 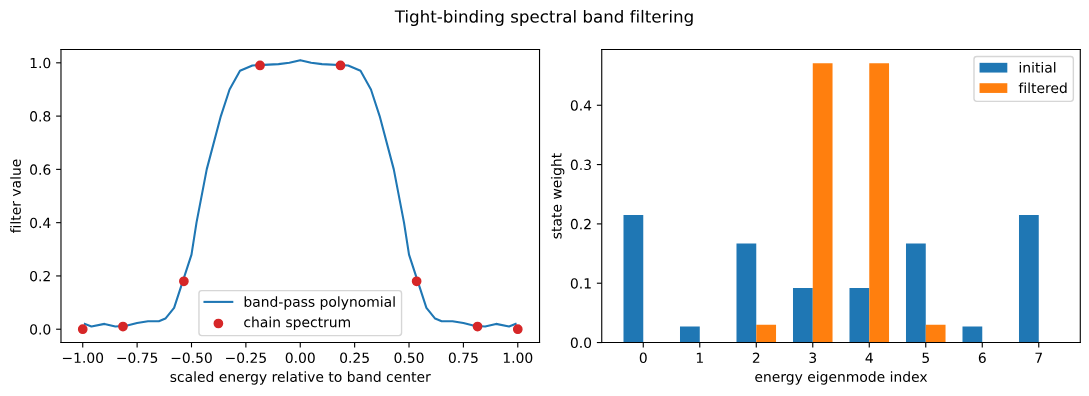 I want to click on chart-title: Tight-binding spectral band filtering, so click(x=543, y=18).